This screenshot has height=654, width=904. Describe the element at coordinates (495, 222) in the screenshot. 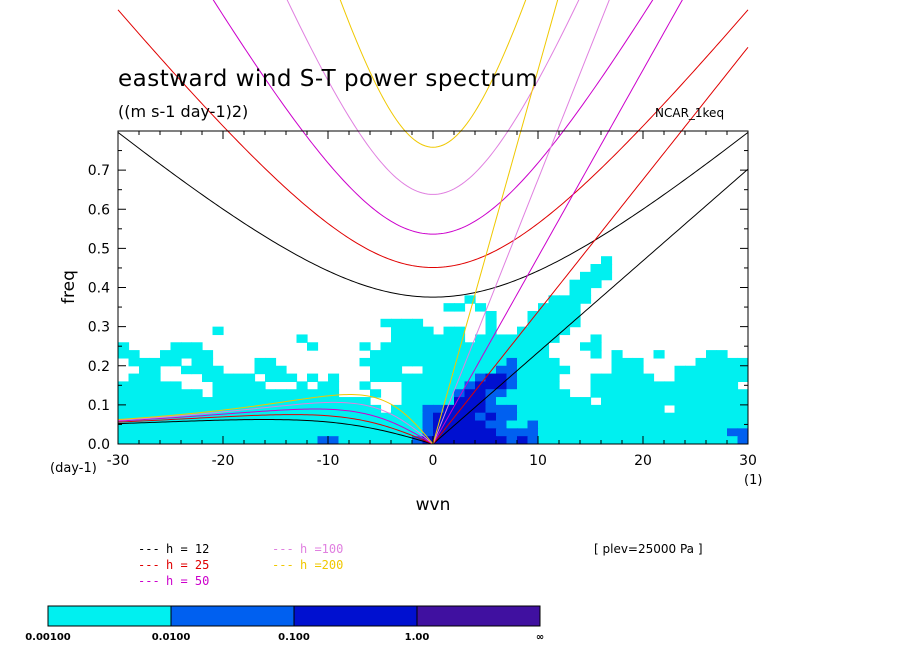

I see `kelvin-curve` at that location.